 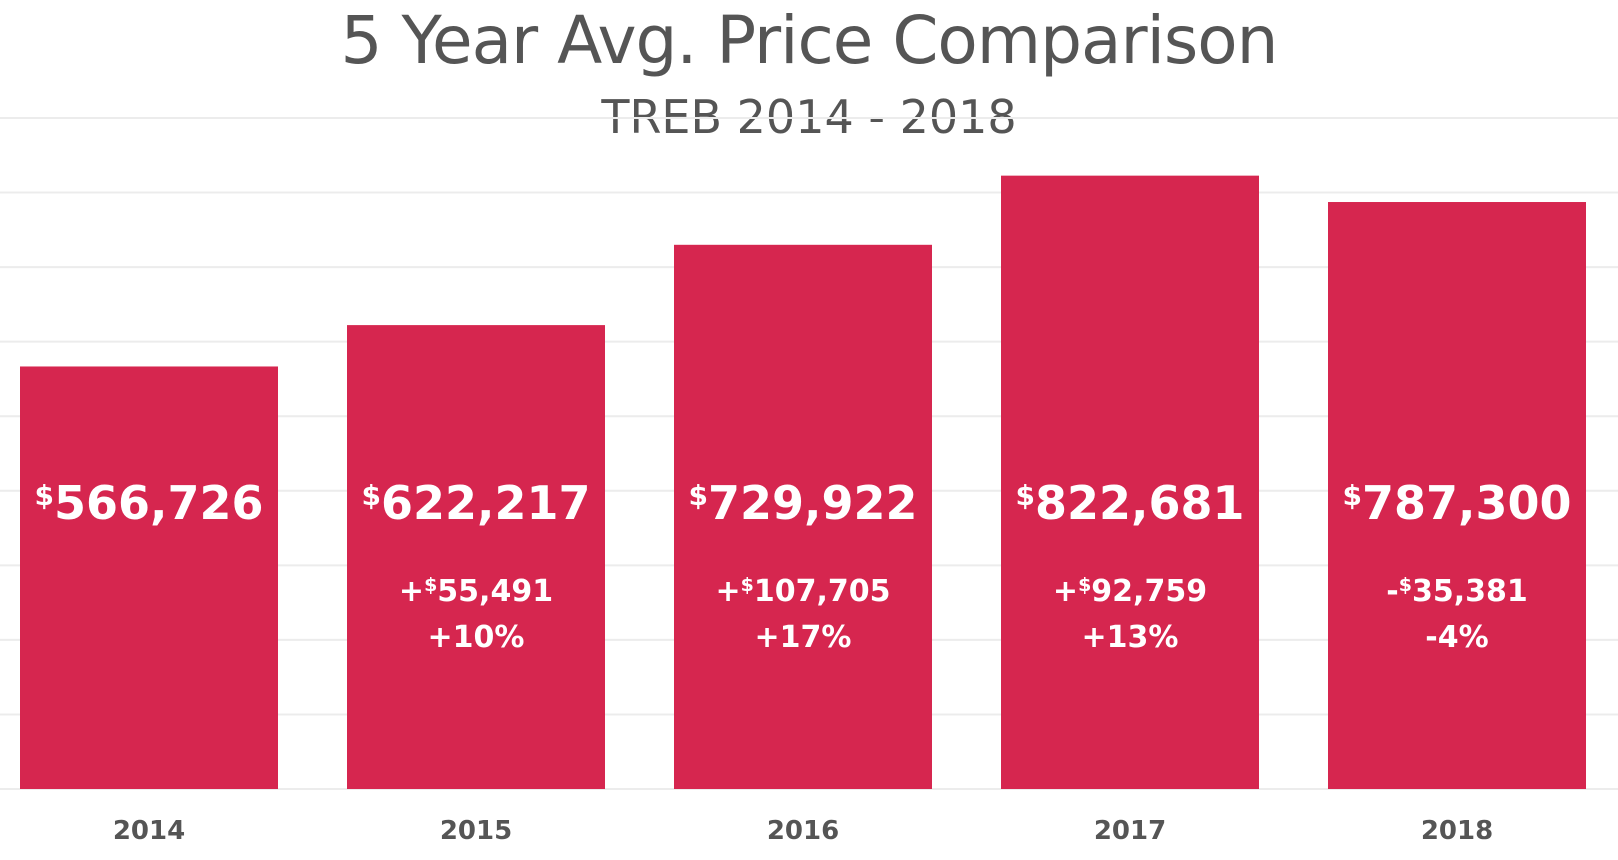 I want to click on category-label-2016: 2016, so click(x=803, y=831).